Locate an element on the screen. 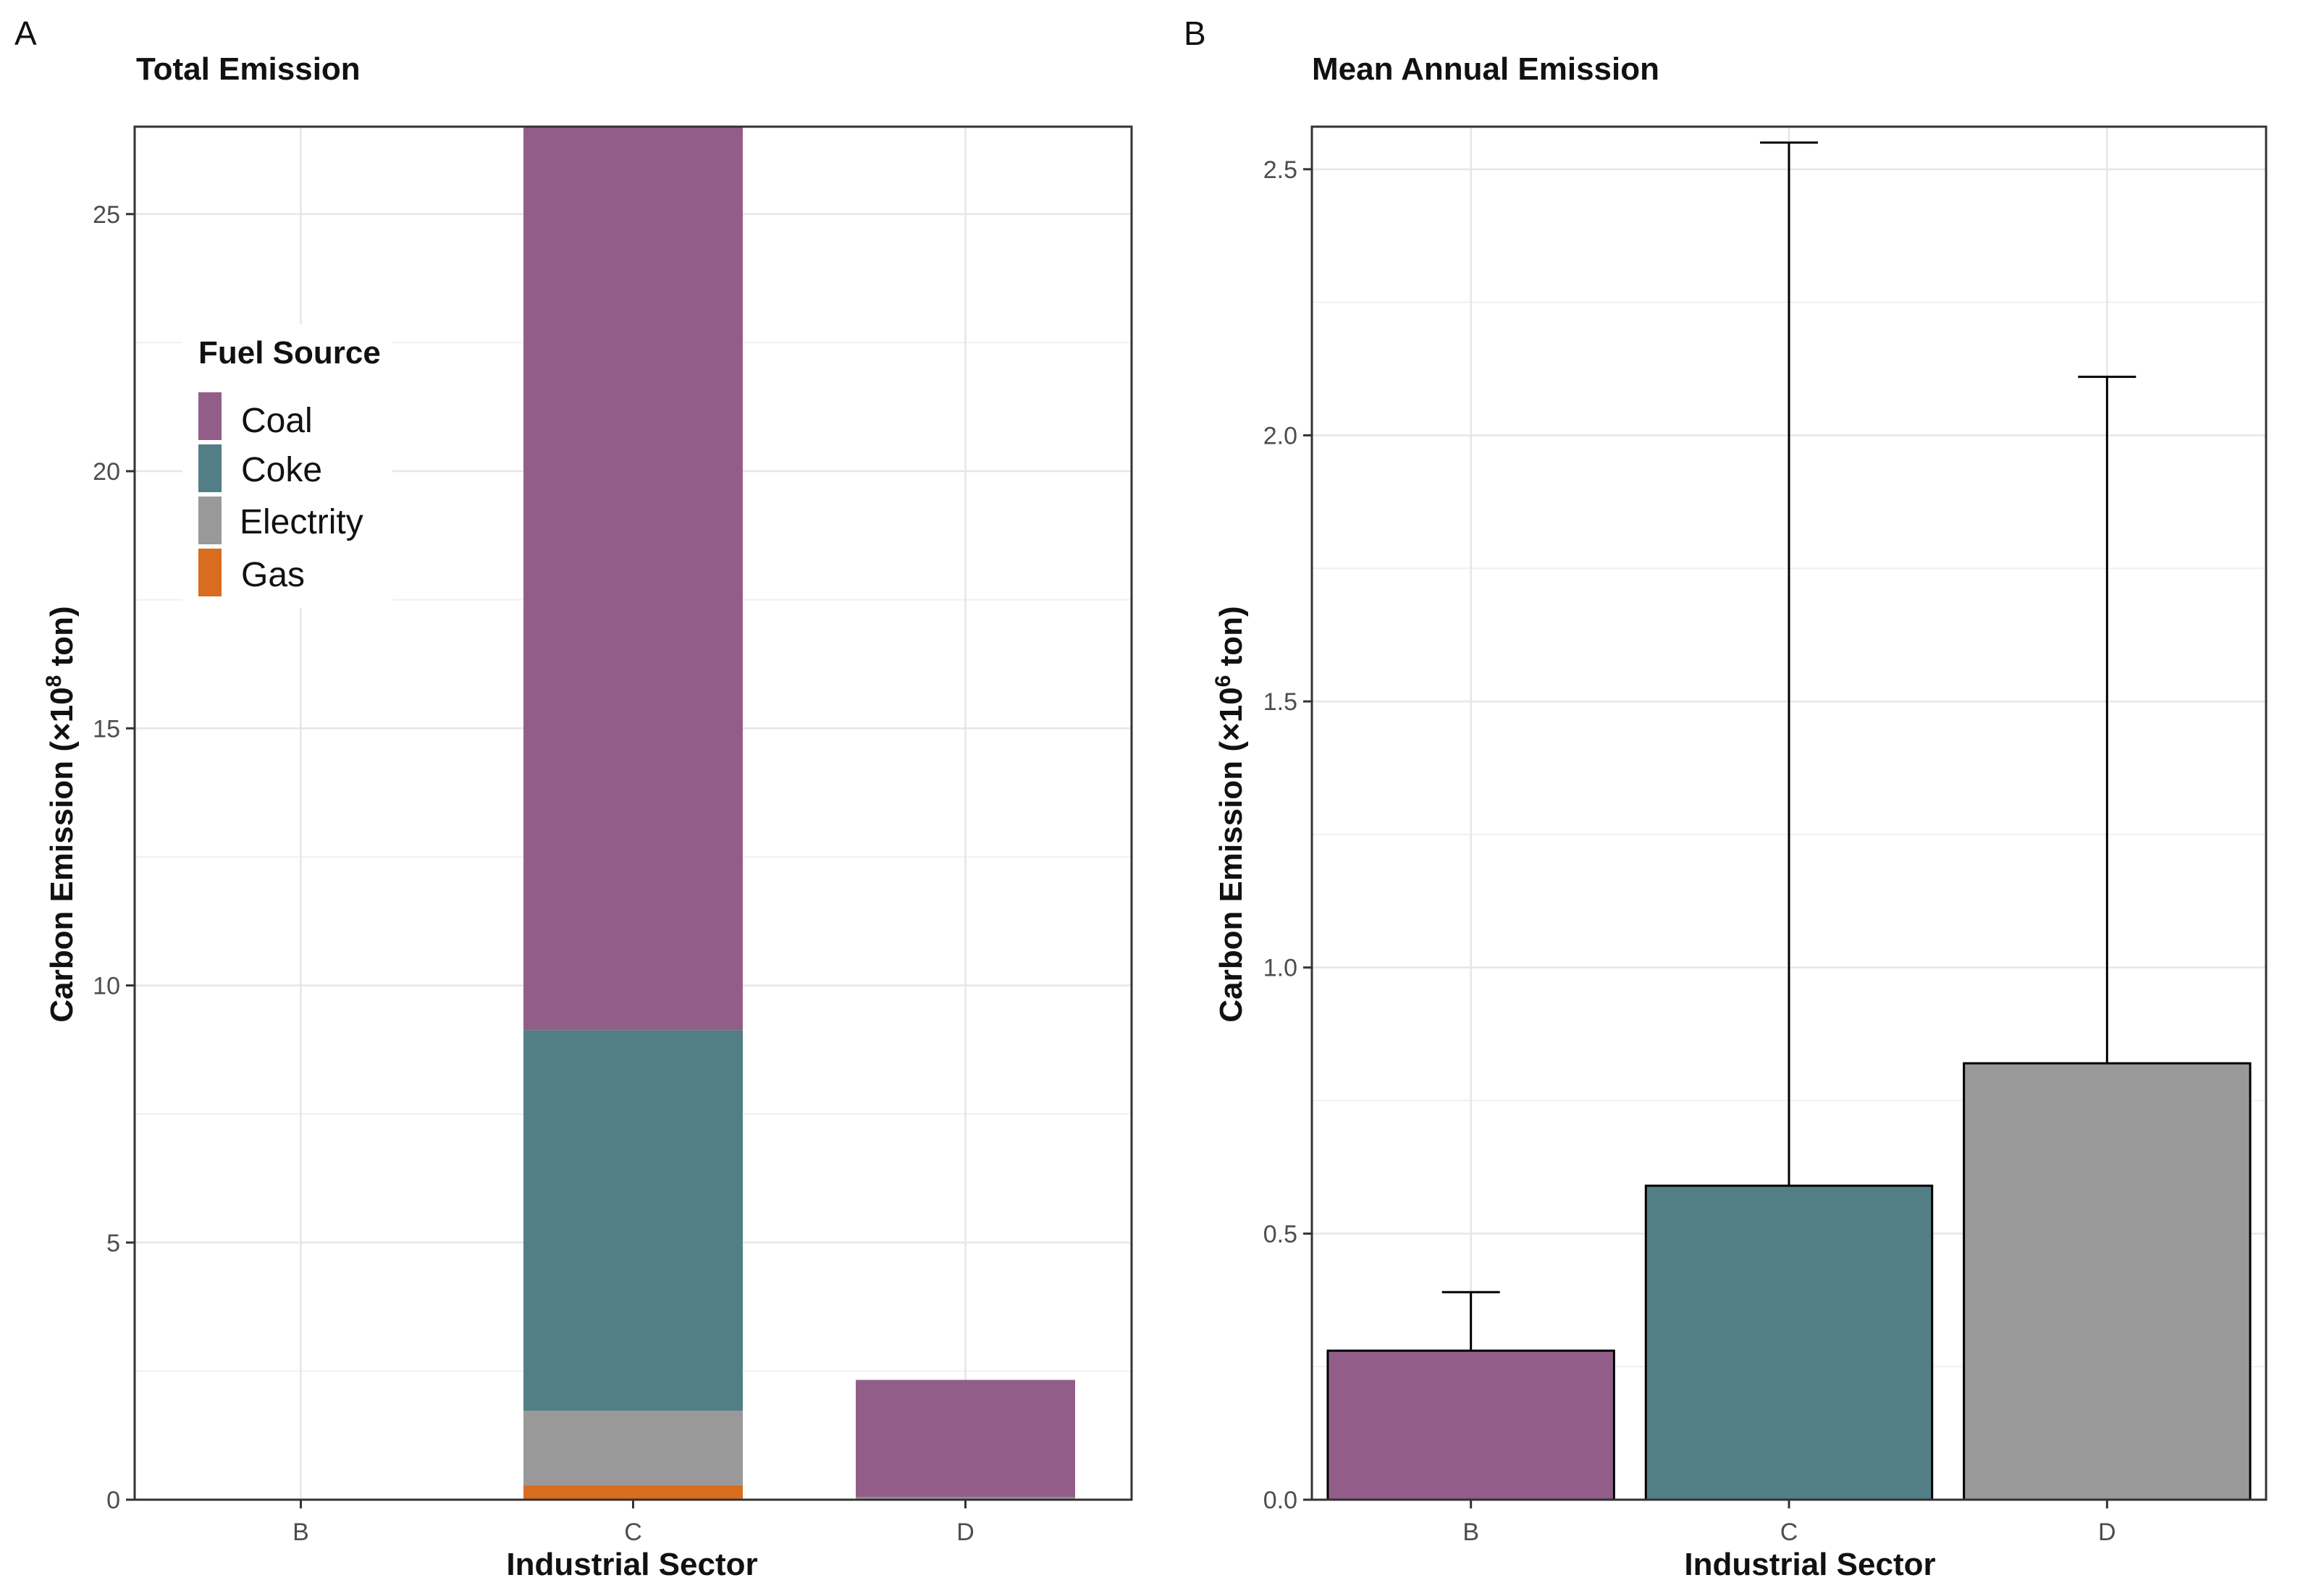 This screenshot has width=2324, height=1588. legend-swatch-coal is located at coordinates (210, 416).